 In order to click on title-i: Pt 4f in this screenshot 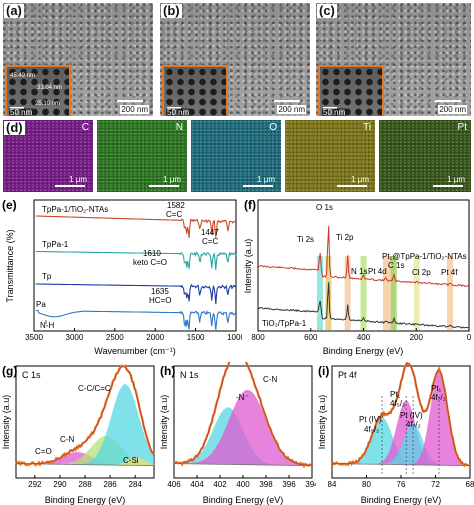, I will do `click(347, 375)`.